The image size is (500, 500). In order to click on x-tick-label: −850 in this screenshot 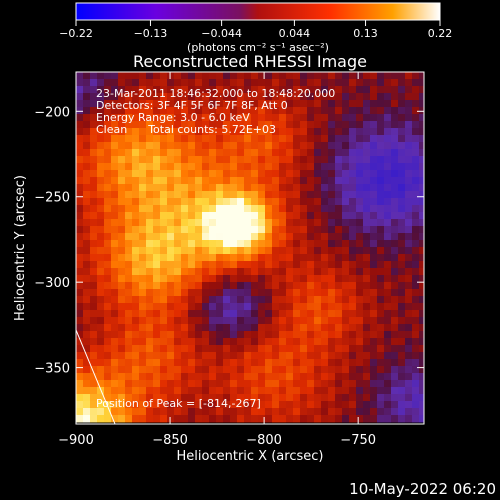, I will do `click(170, 440)`.